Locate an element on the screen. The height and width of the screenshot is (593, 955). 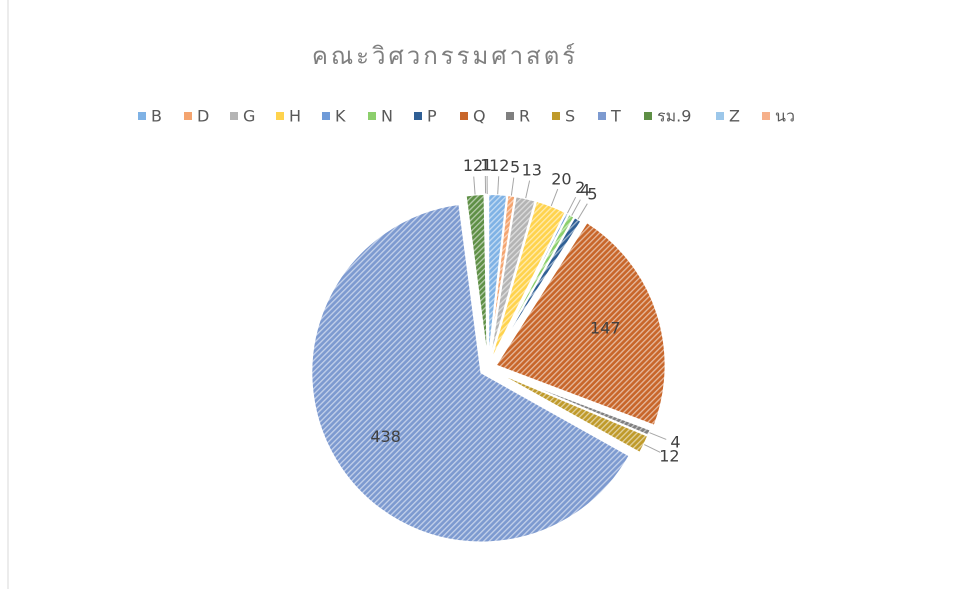
legend-label: R is located at coordinates (524, 116).